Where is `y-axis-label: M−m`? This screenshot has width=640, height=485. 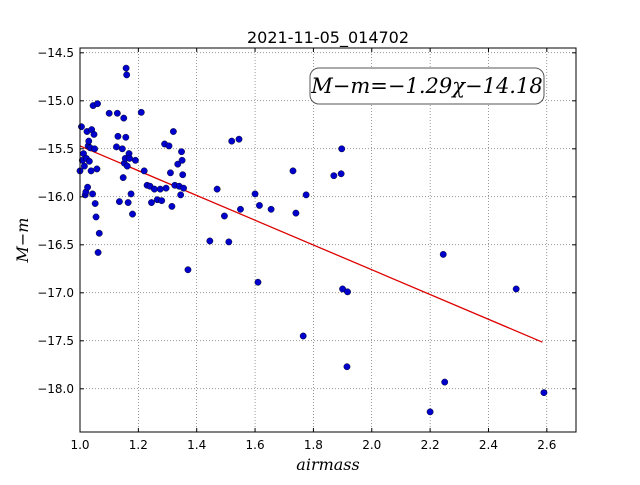
y-axis-label: M−m is located at coordinates (22, 241).